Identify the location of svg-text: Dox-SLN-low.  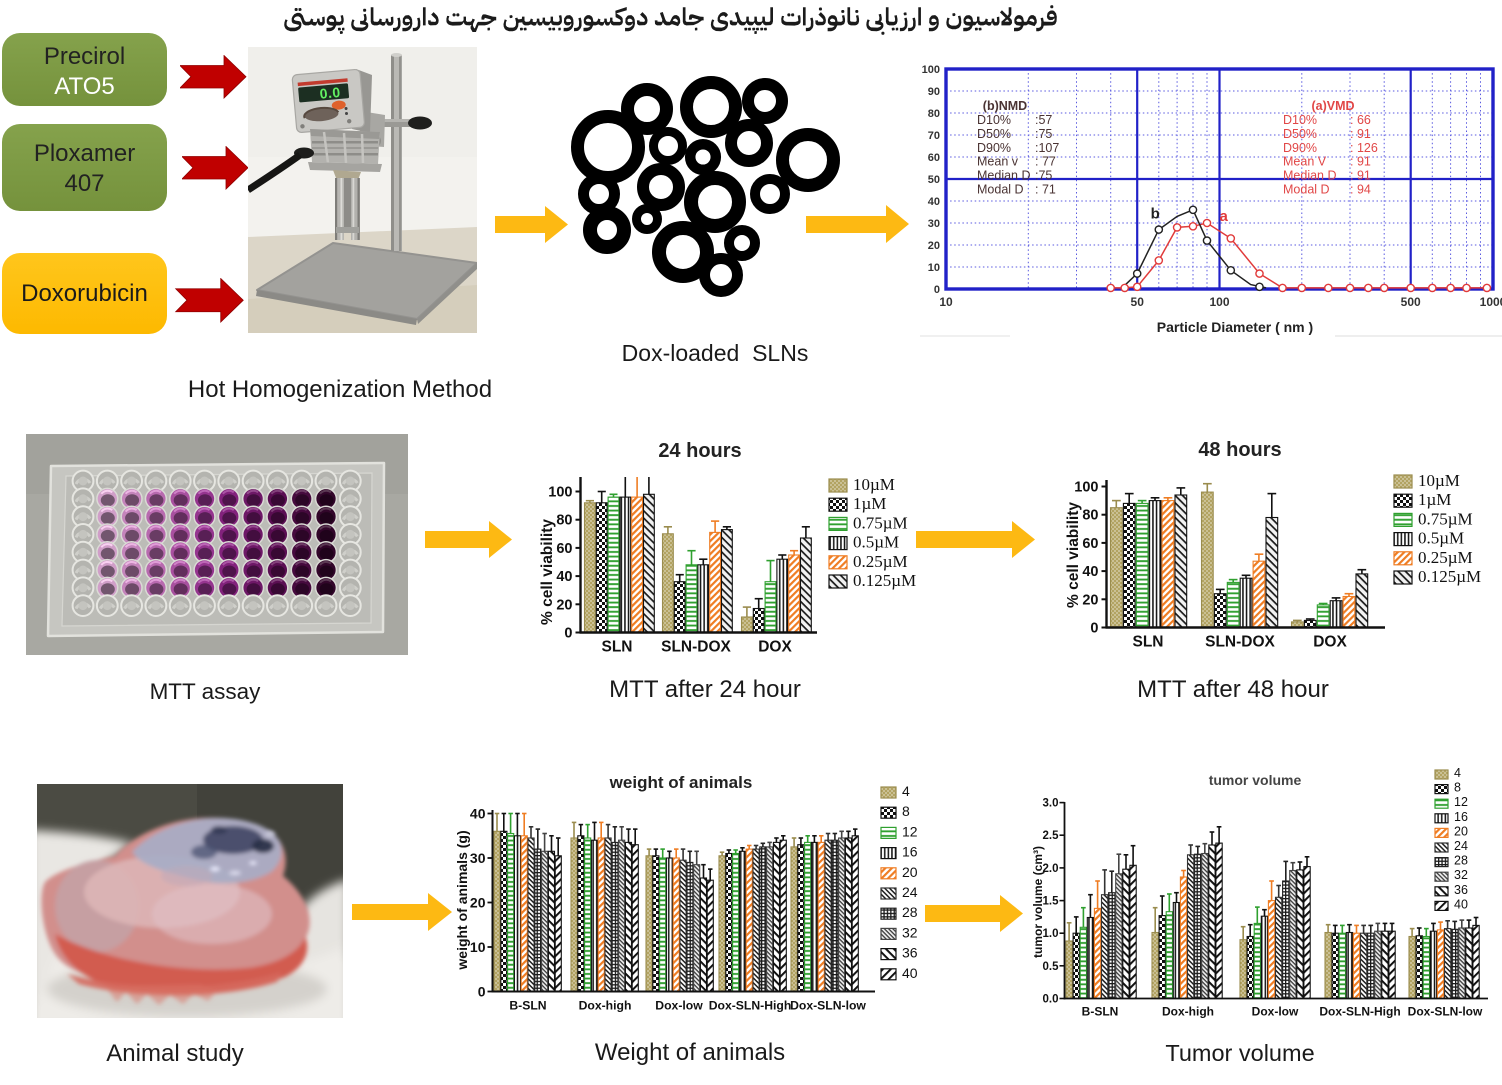
(1445, 1012).